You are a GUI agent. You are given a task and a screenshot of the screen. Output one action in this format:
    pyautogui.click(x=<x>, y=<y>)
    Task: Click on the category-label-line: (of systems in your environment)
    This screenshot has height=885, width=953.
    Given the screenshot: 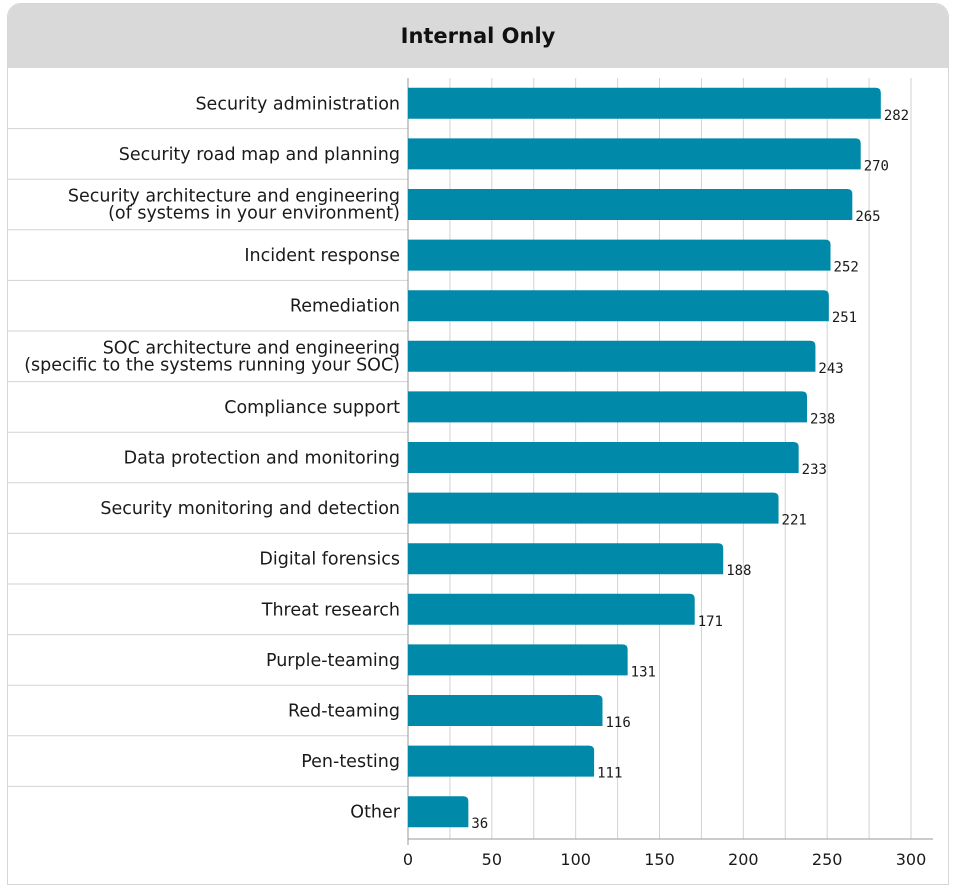 What is the action you would take?
    pyautogui.click(x=254, y=214)
    